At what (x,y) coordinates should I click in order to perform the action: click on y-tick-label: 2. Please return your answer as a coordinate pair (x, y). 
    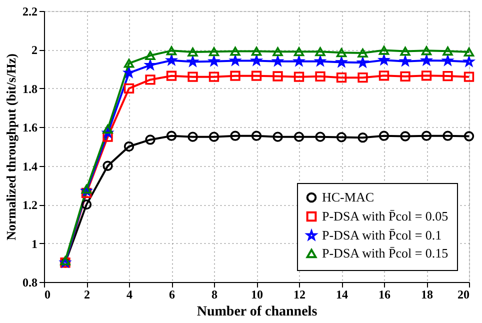
    Looking at the image, I should click on (35, 50).